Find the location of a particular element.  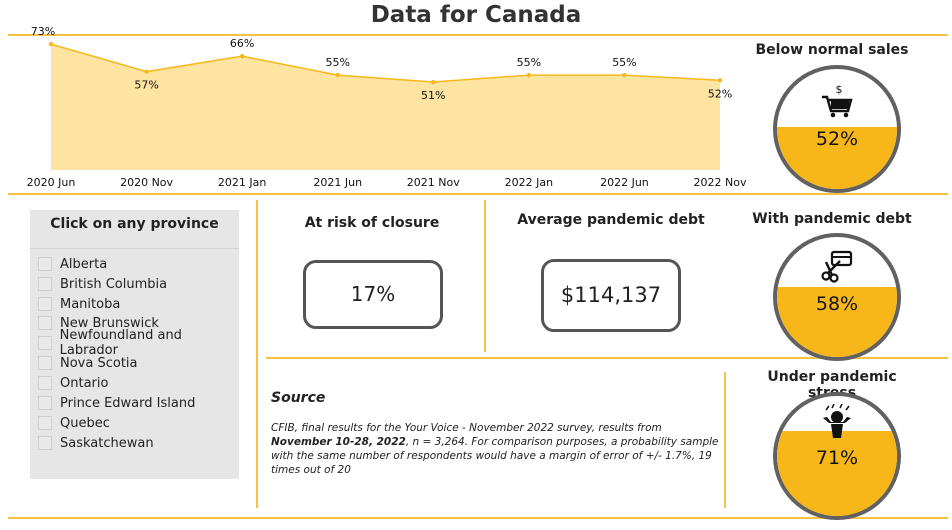

province-label: Manitoba is located at coordinates (90, 304).